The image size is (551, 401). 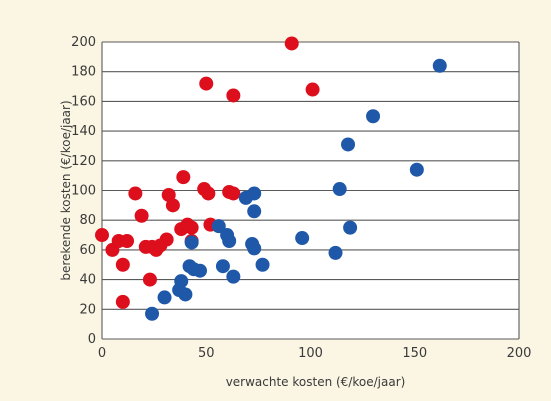 I want to click on y-tick-label: 0, so click(x=92, y=339).